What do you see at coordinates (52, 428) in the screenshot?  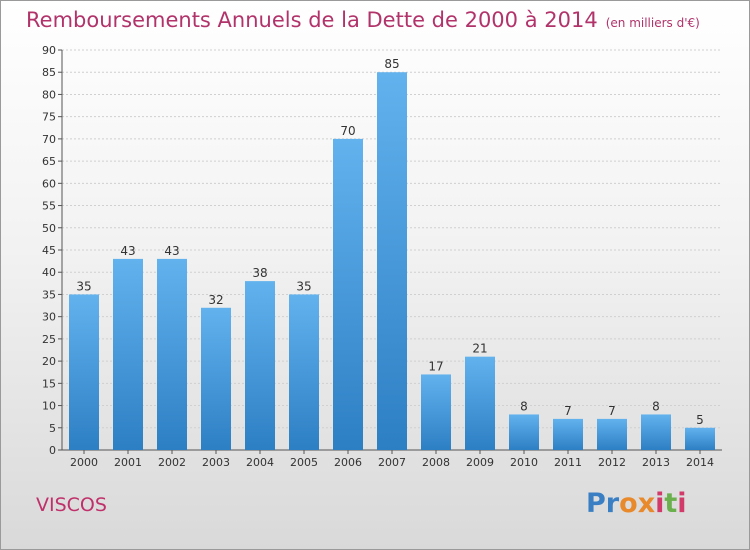 I see `y-tick-label: 5` at bounding box center [52, 428].